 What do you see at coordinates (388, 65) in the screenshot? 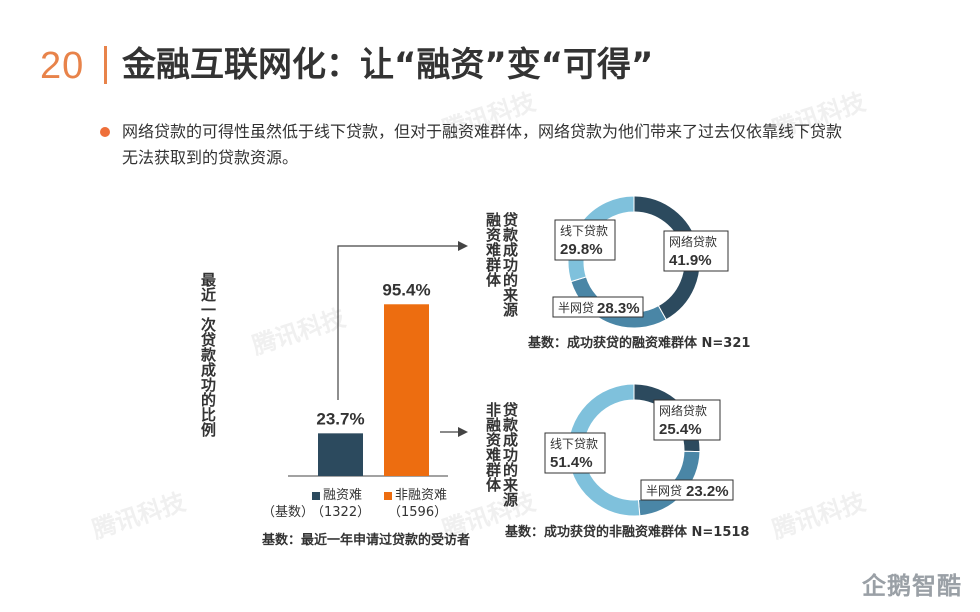
I see `page-title: 金融互联网化：让“融资”变“可得”` at bounding box center [388, 65].